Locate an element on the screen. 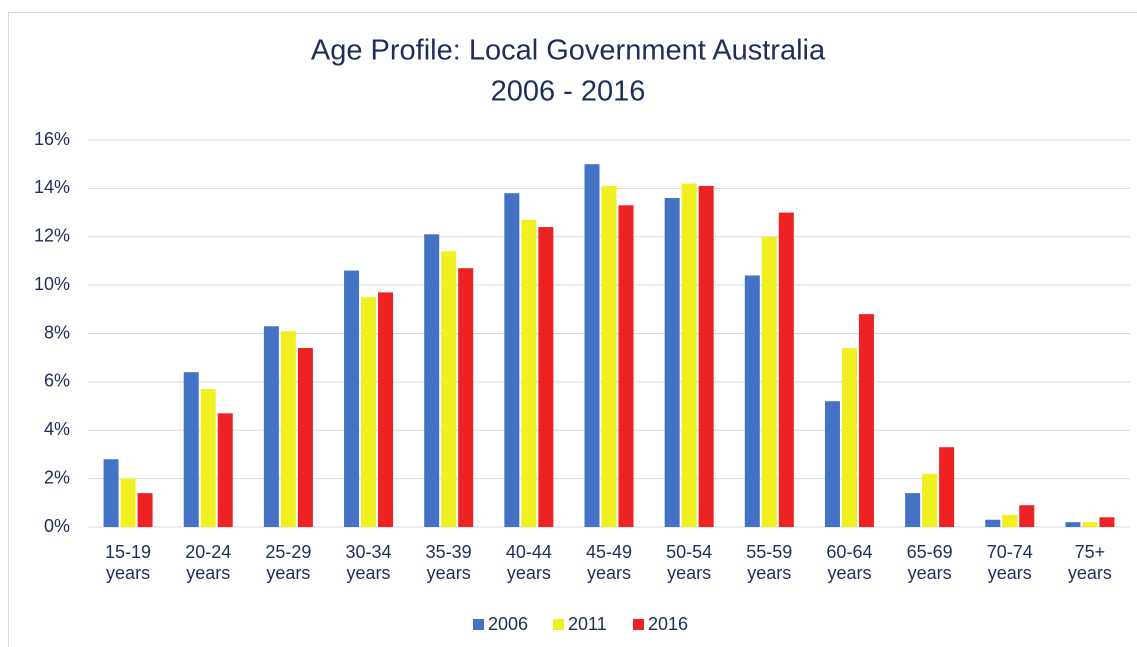  x-tick-label: 60-64 years is located at coordinates (849, 562).